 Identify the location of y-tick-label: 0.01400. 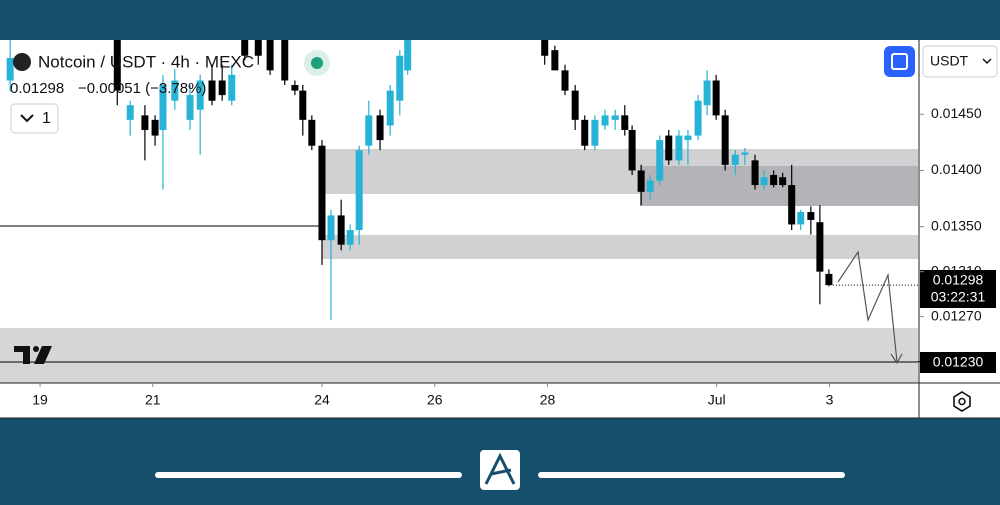
(956, 169).